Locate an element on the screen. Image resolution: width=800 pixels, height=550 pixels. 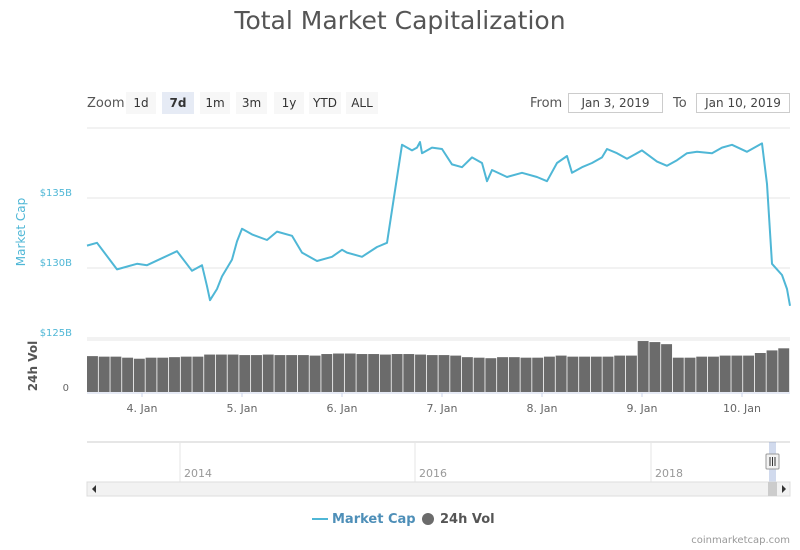
range-from-input is located at coordinates (615, 103).